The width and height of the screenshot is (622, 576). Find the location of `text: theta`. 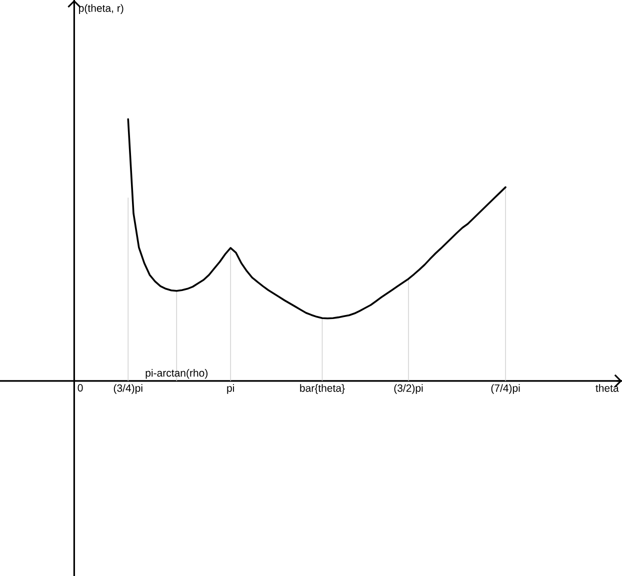

text: theta is located at coordinates (607, 388).